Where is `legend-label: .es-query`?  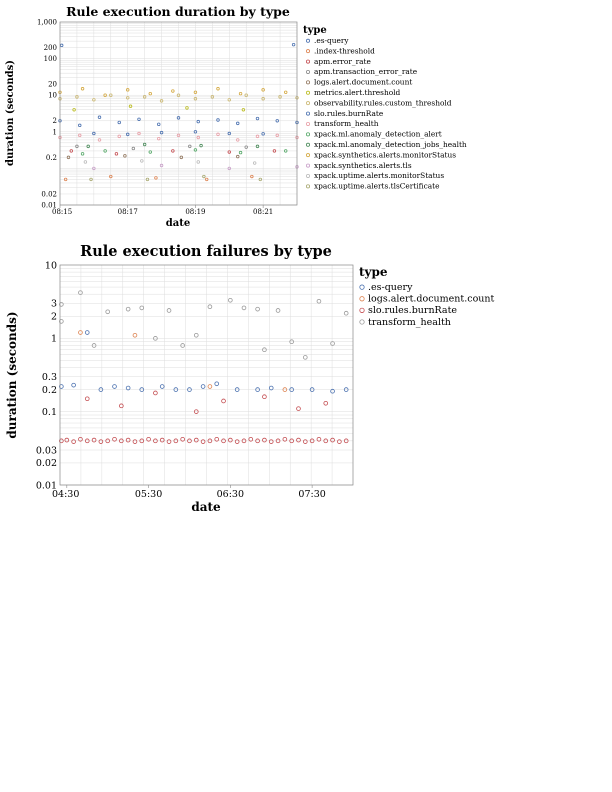 legend-label: .es-query is located at coordinates (331, 40).